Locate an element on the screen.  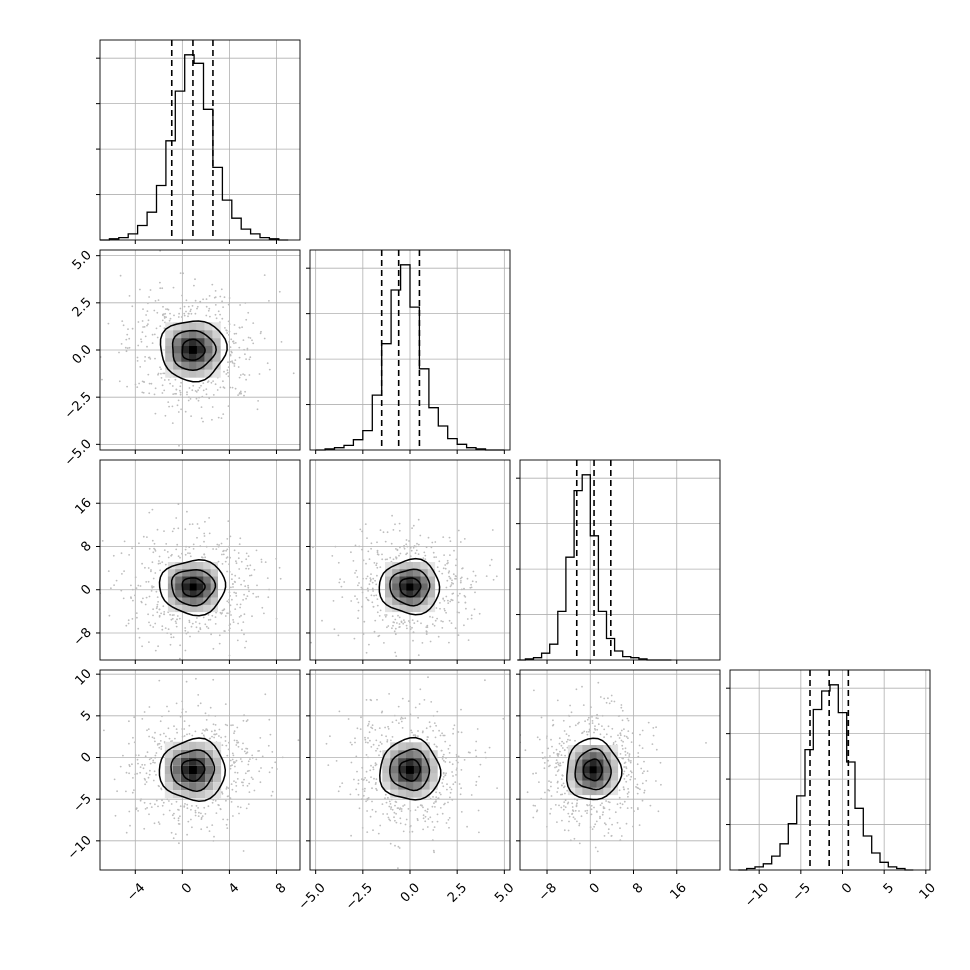
y-tick-label: 8 is located at coordinates (86, 547).